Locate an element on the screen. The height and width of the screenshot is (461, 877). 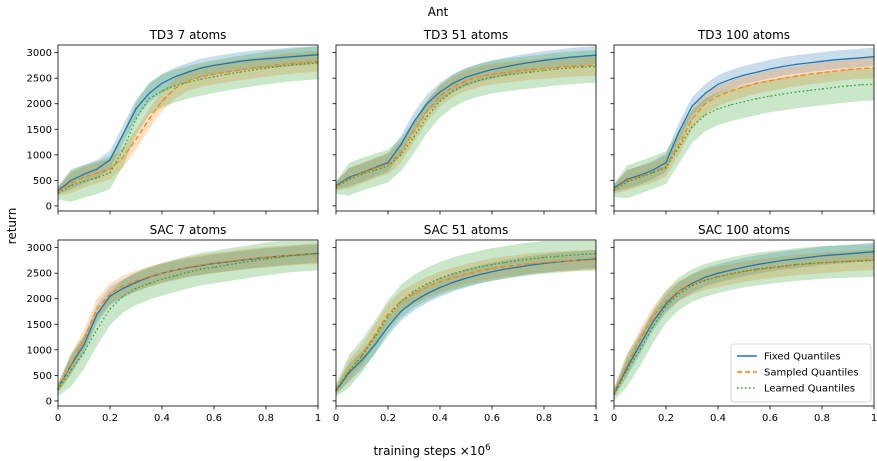
y-tick-label: 1000 is located at coordinates (39, 350).